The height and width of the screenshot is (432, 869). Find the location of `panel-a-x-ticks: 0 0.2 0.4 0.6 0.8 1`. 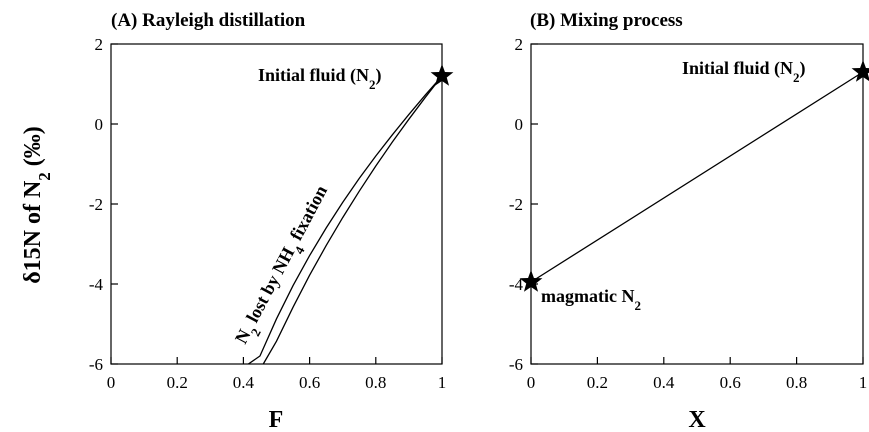

panel-a-x-ticks: 0 0.2 0.4 0.6 0.8 1 is located at coordinates (277, 374).